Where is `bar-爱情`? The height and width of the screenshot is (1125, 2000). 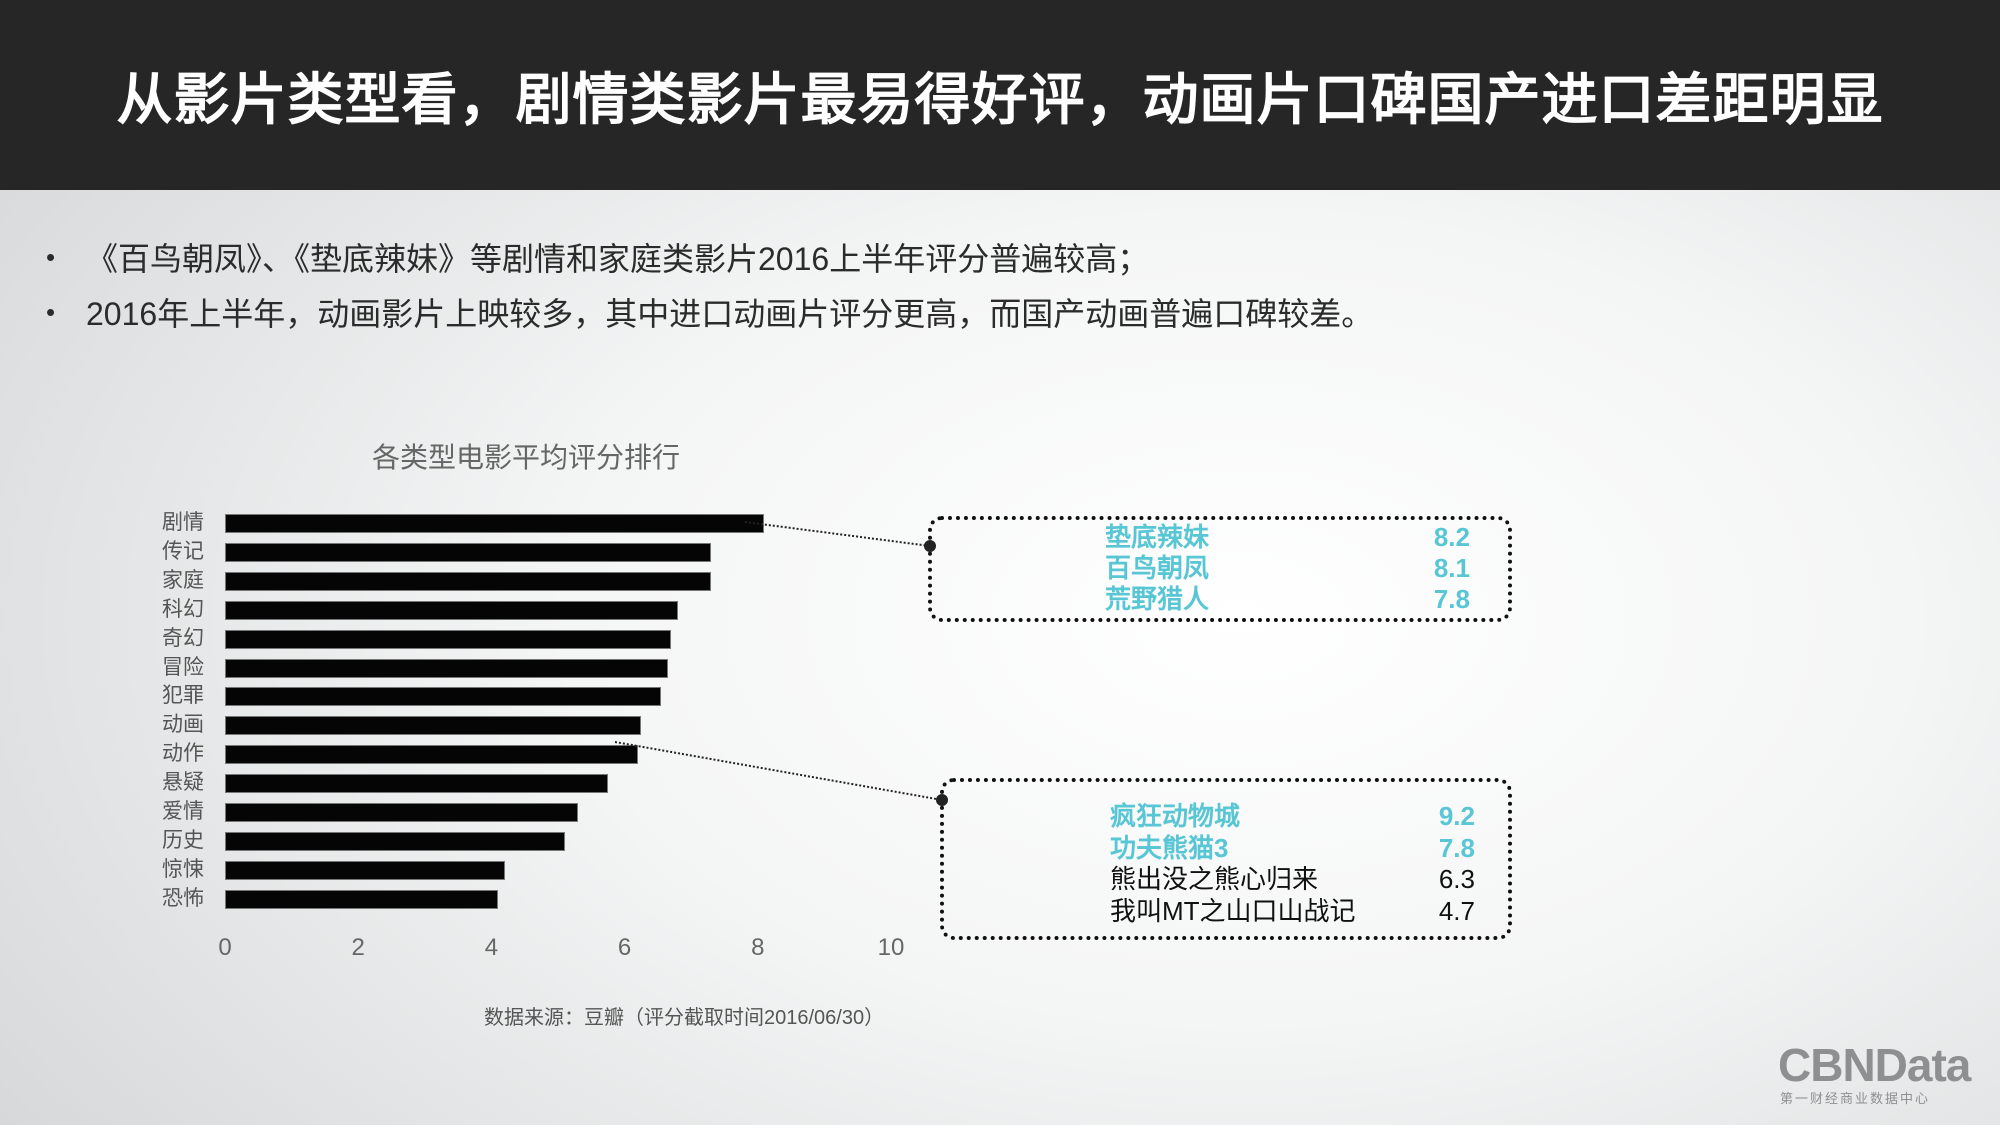 bar-爱情 is located at coordinates (401, 812).